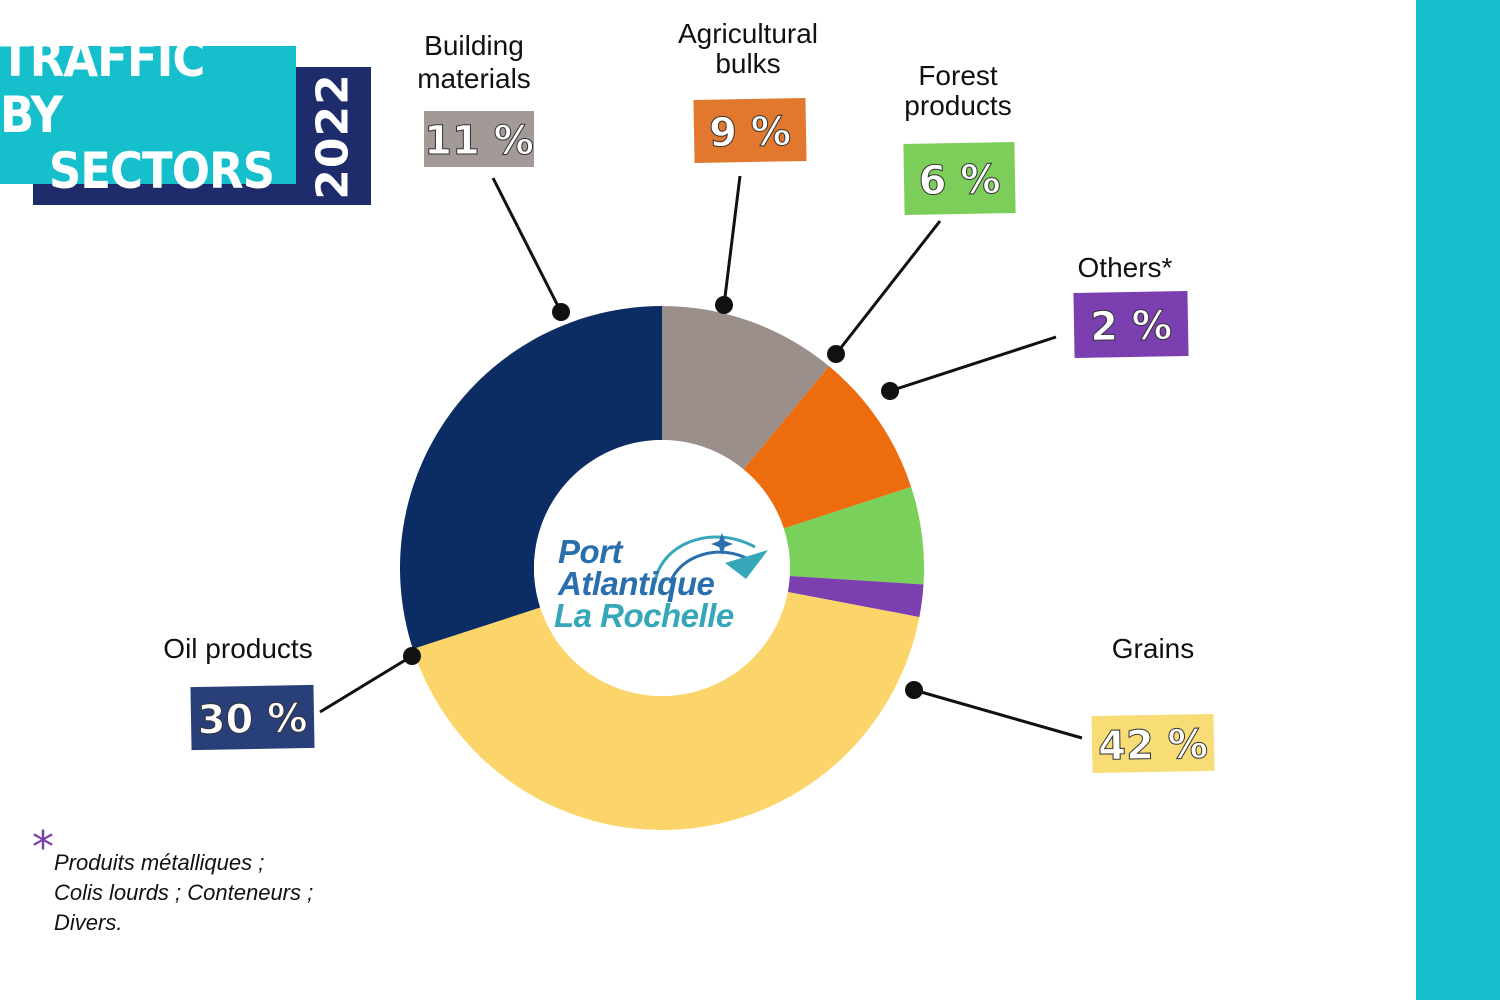 This screenshot has height=1000, width=1500. Describe the element at coordinates (957, 105) in the screenshot. I see `category-label-forest-products-line-2: products` at that location.